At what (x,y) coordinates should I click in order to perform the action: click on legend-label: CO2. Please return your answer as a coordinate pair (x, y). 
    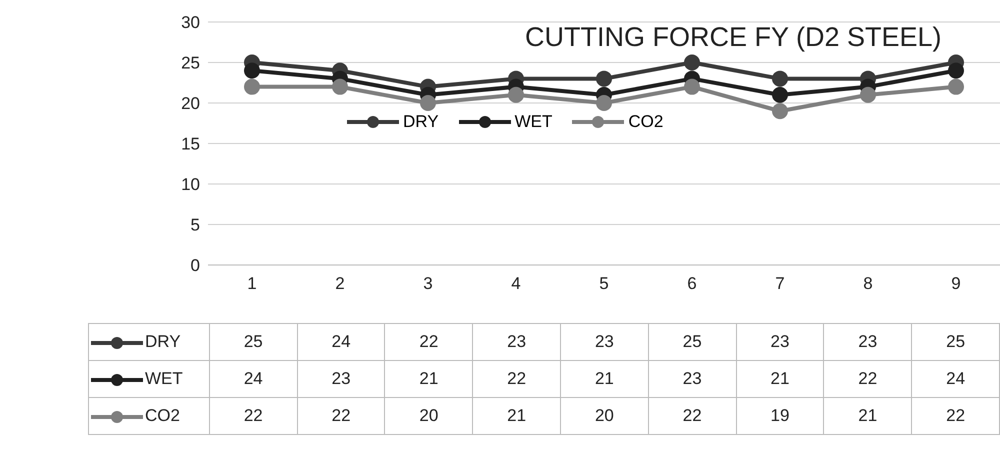
    Looking at the image, I should click on (645, 122).